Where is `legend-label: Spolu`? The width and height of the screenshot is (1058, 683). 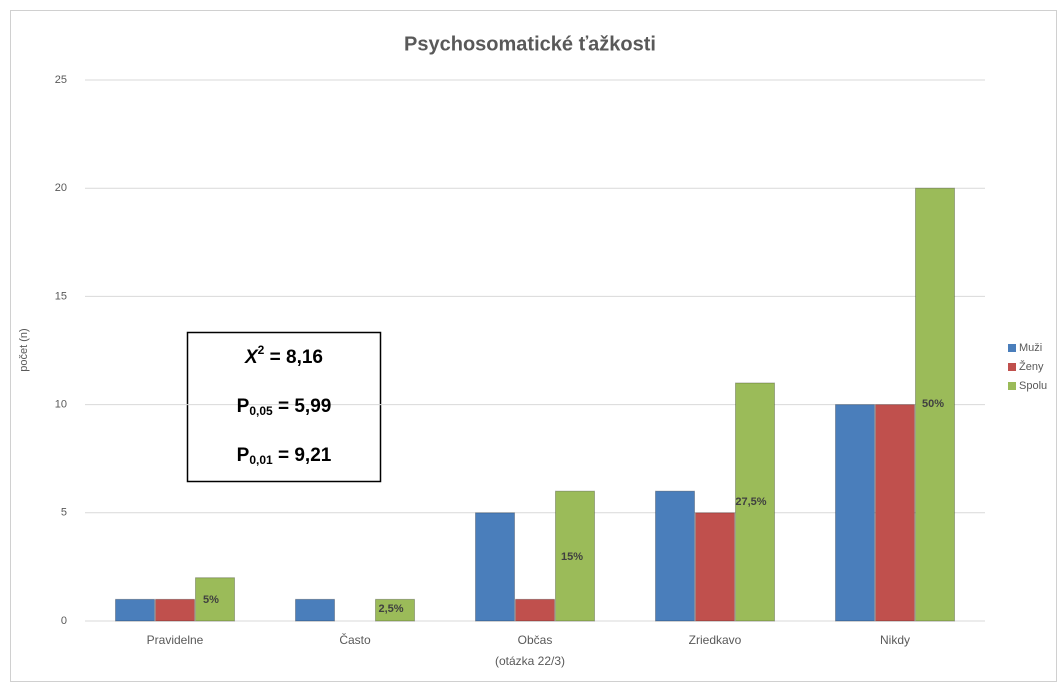
legend-label: Spolu is located at coordinates (1033, 386).